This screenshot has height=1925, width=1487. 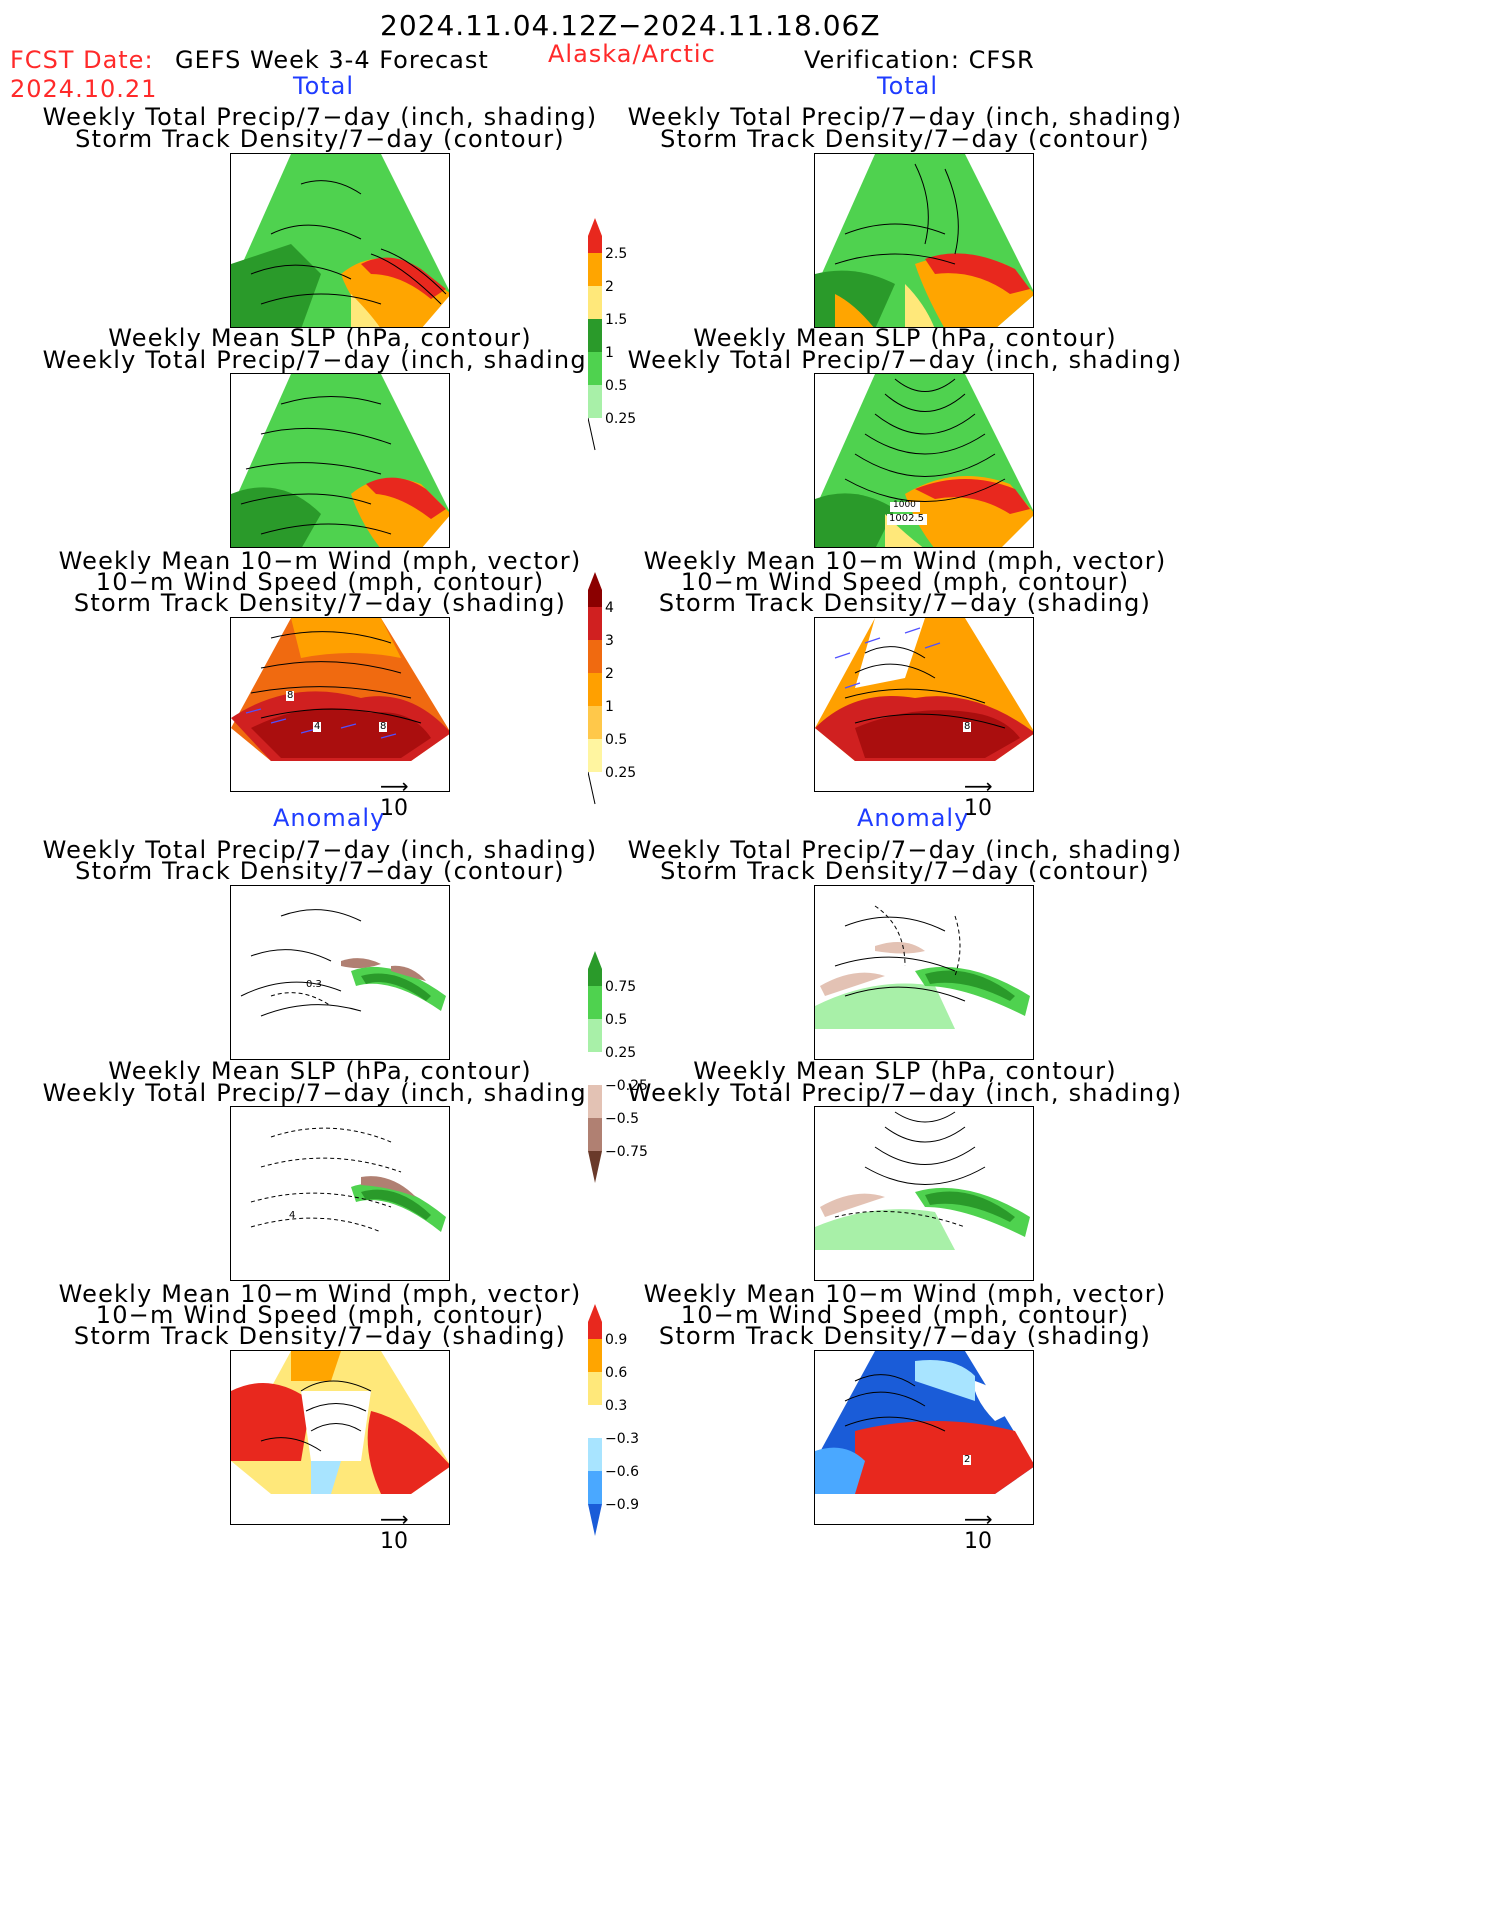 I want to click on map-slp-precip-forecast, so click(x=340, y=460).